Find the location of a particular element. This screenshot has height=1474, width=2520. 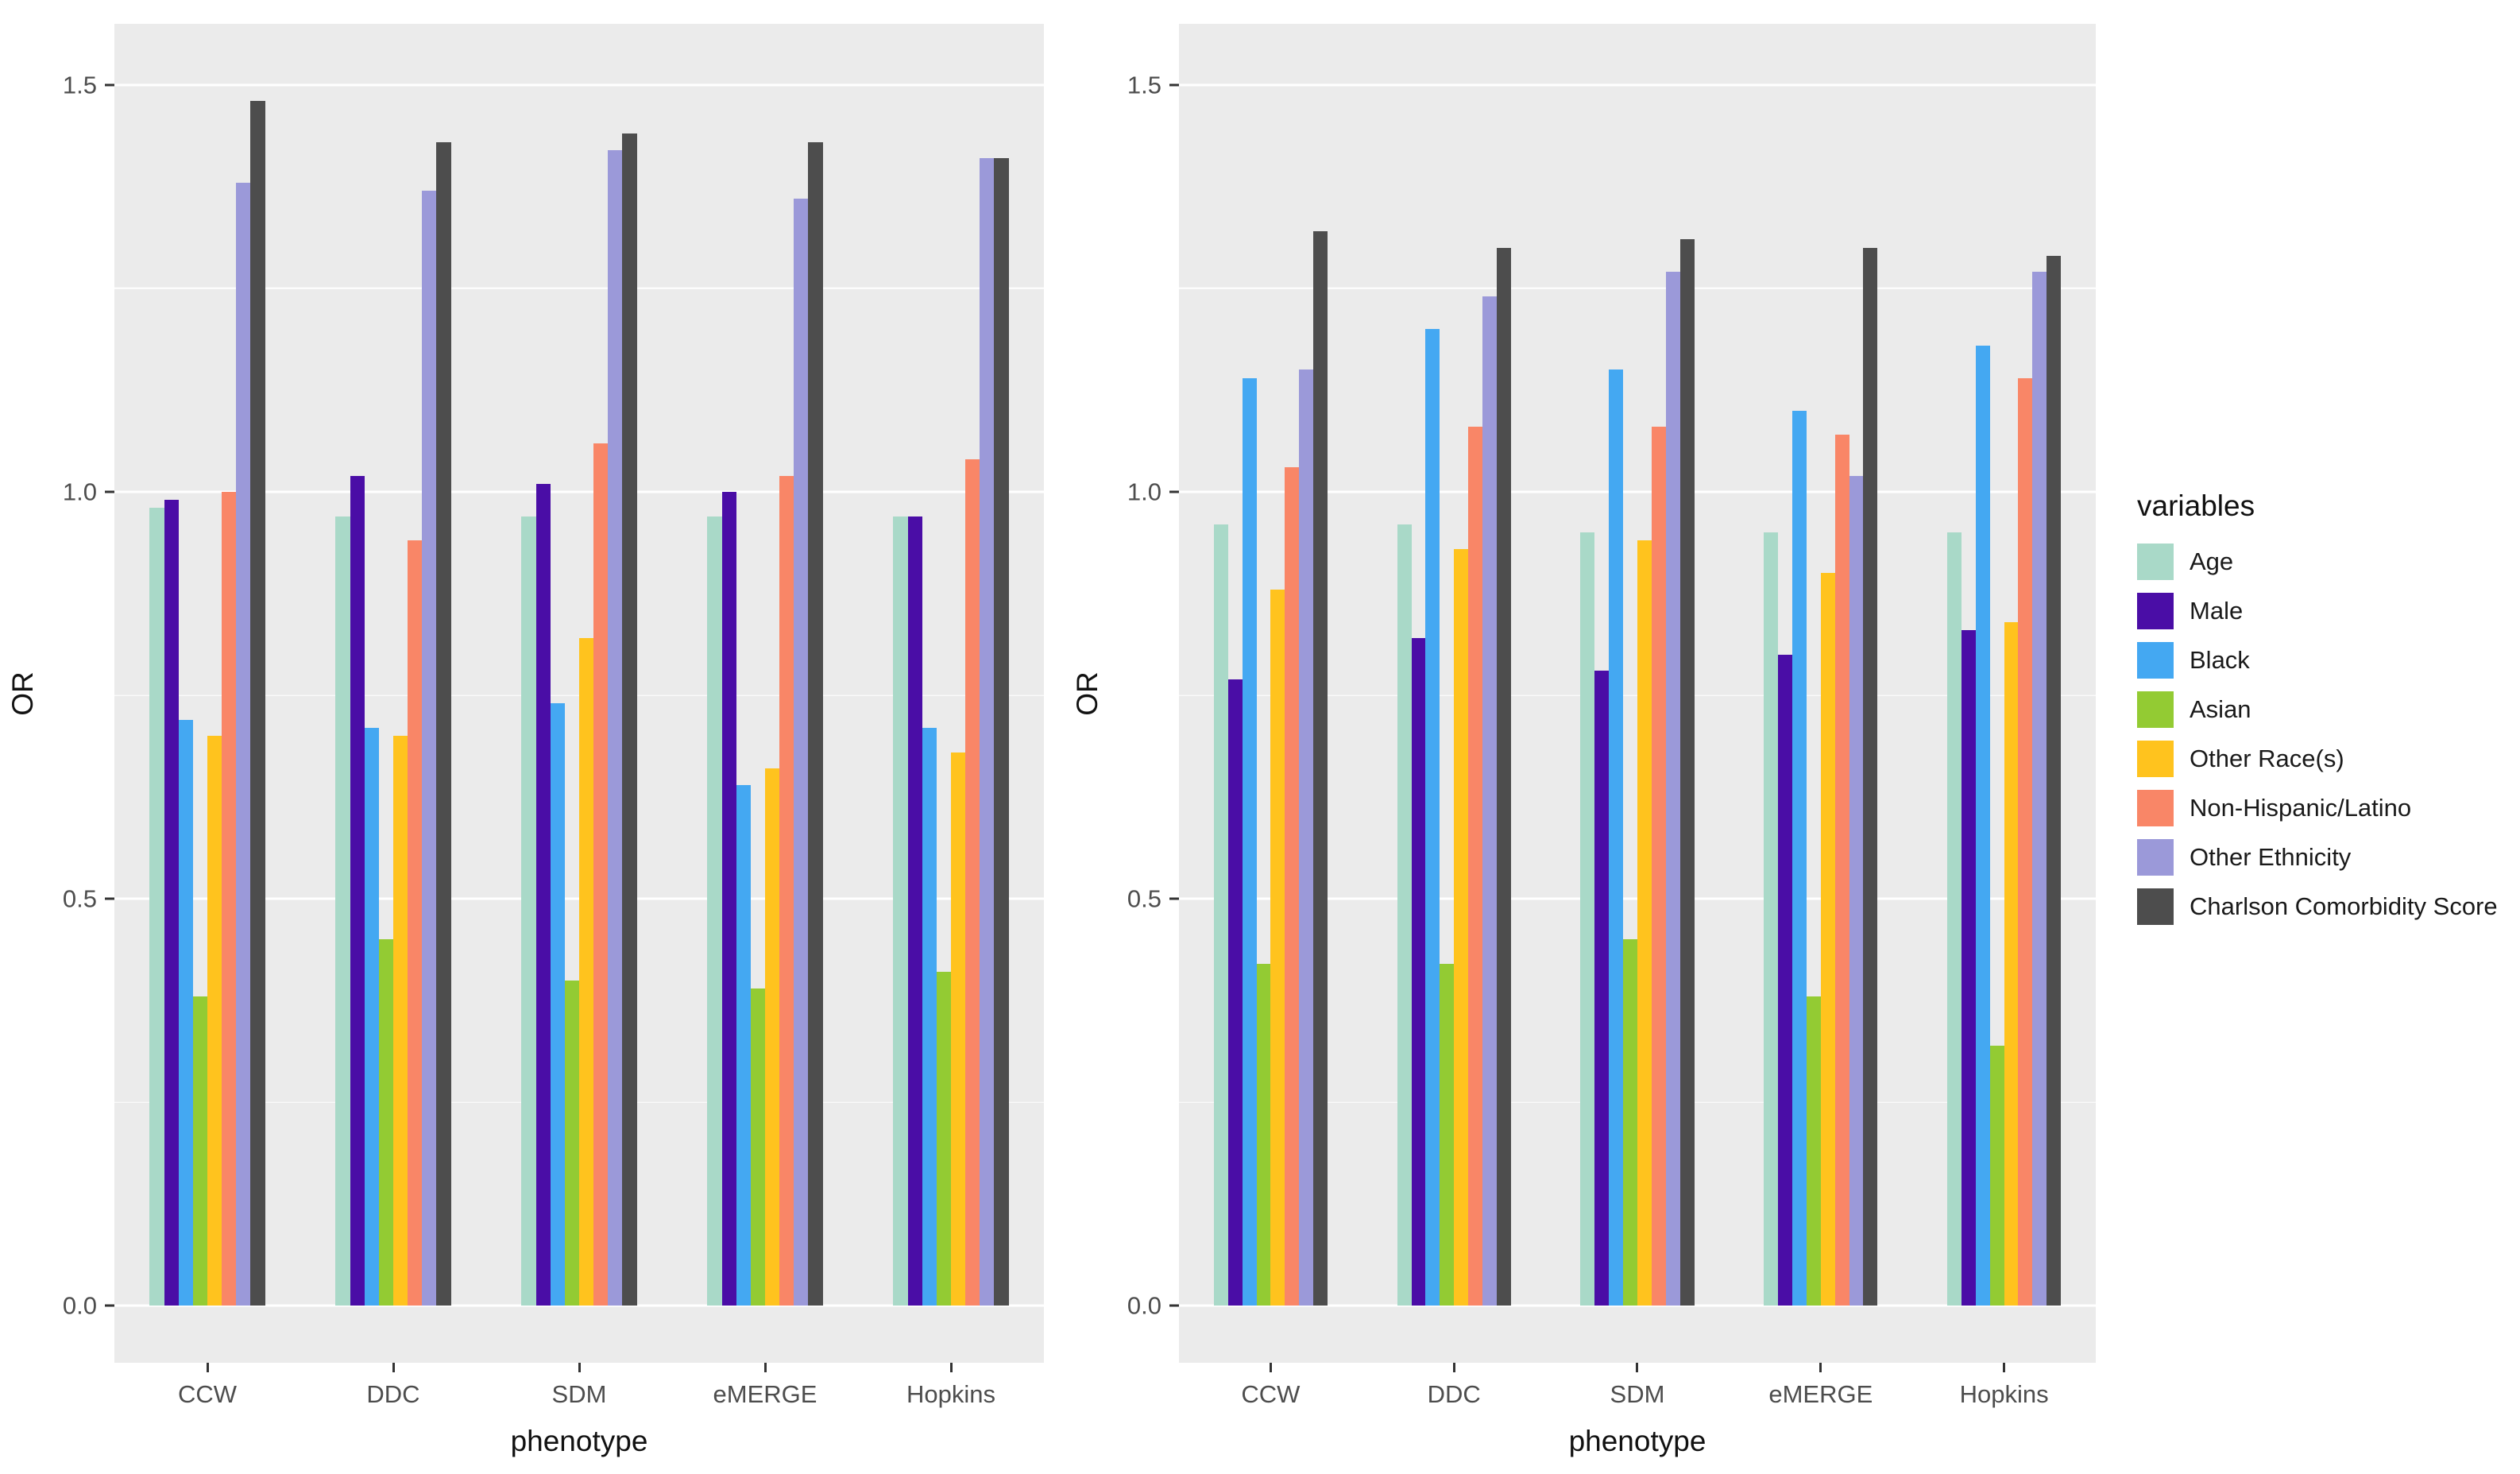

bar-group-emerge is located at coordinates (1820, 665).